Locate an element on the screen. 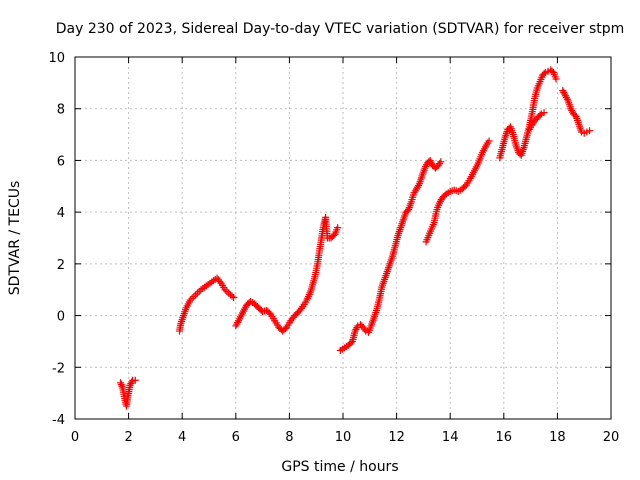  y-tick-label: 8 is located at coordinates (61, 110).